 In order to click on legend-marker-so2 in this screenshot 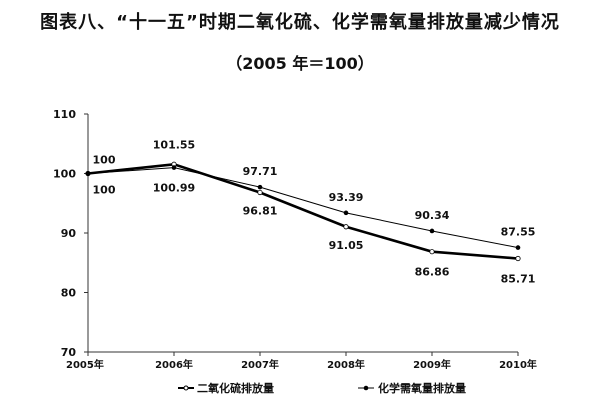, I will do `click(186, 388)`.